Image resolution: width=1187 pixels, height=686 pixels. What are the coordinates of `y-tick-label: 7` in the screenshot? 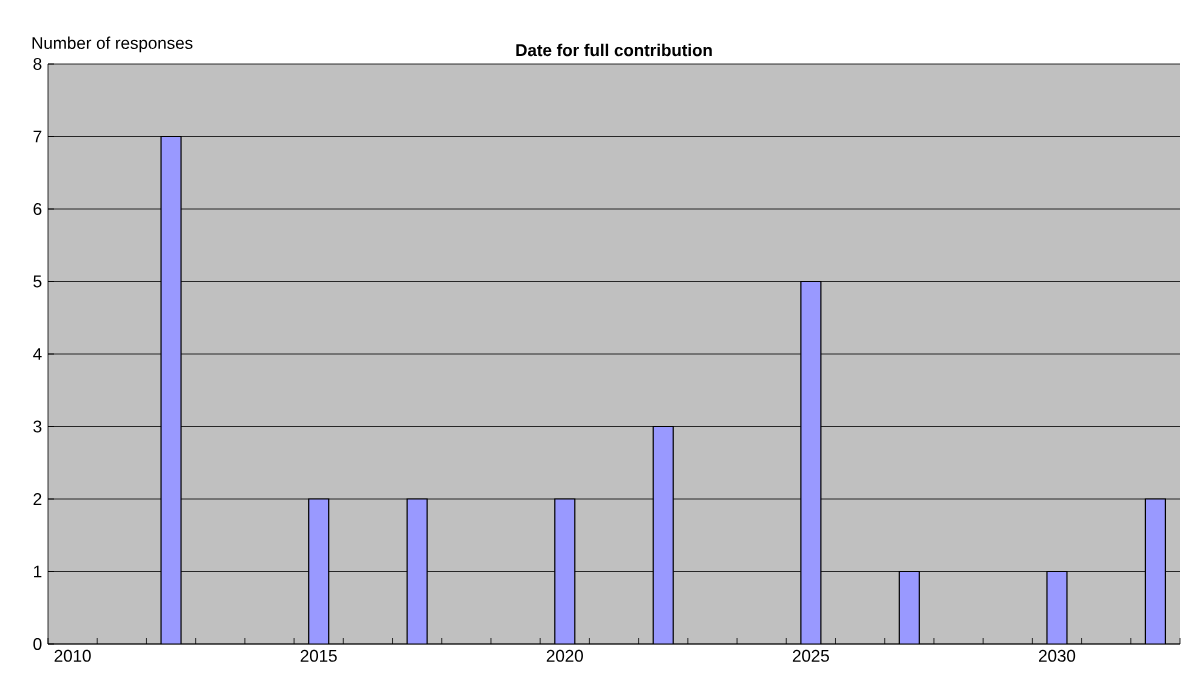 It's located at (37, 136).